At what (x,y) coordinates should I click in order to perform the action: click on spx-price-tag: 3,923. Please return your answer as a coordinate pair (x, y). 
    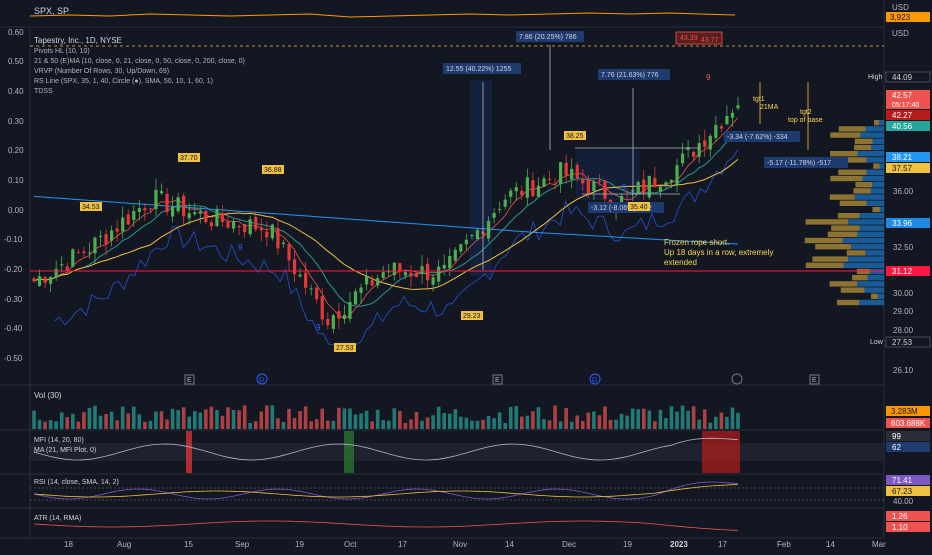
    Looking at the image, I should click on (900, 17).